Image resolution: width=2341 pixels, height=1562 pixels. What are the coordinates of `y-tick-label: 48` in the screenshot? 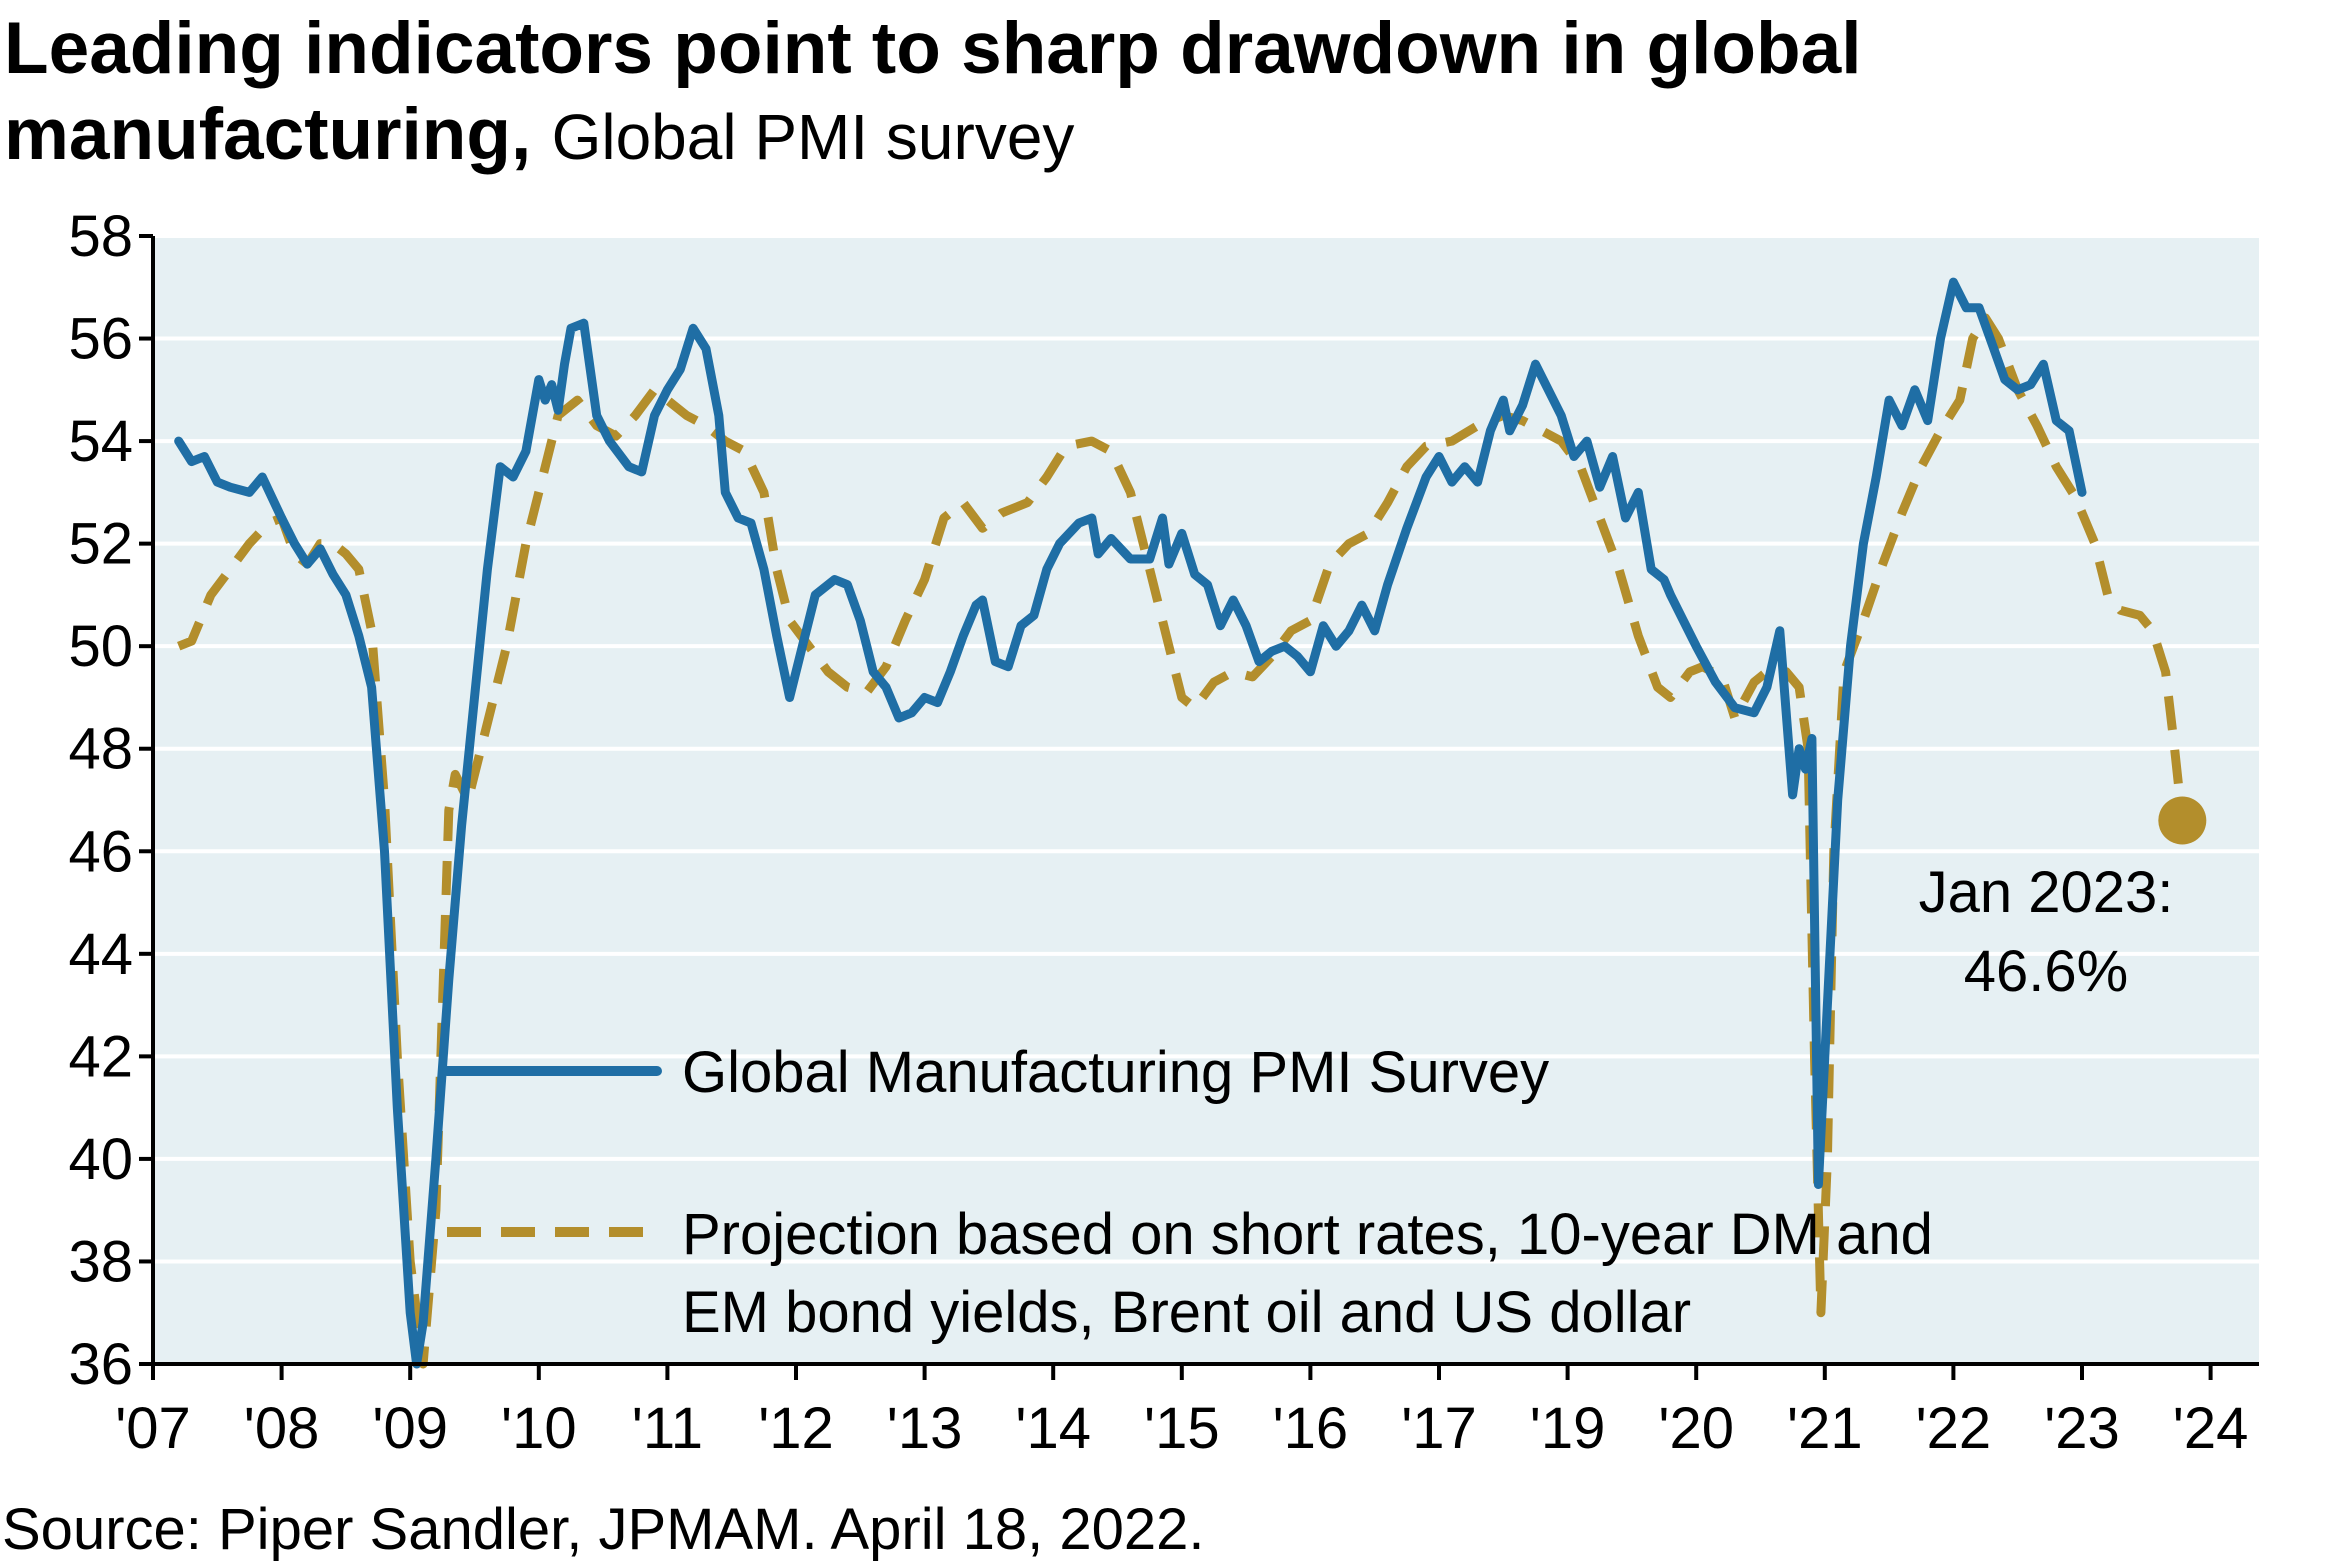 It's located at (100, 749).